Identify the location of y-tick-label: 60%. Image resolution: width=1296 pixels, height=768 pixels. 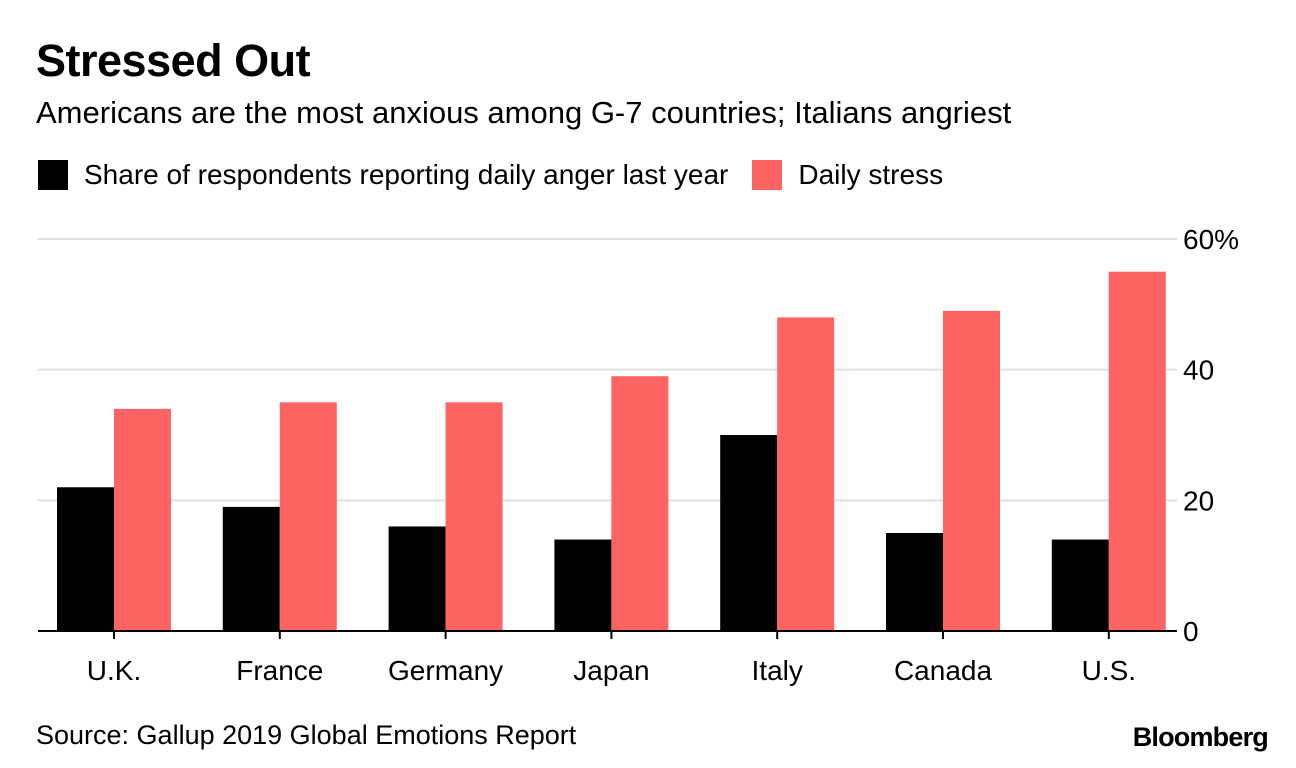
(1211, 239).